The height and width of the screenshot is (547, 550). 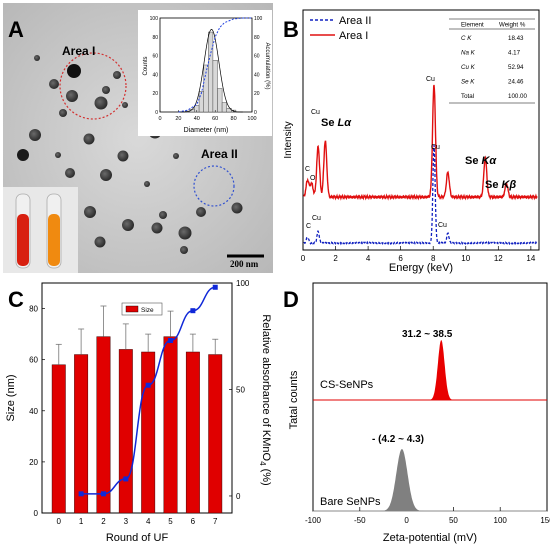 I want to click on zeta-xlabel: Zeta-potential (mV), so click(x=430, y=538).